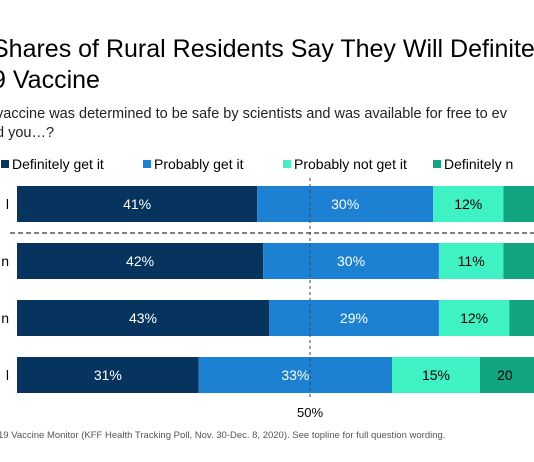 This screenshot has width=534, height=462. Describe the element at coordinates (5, 318) in the screenshot. I see `category-label-2: n` at that location.